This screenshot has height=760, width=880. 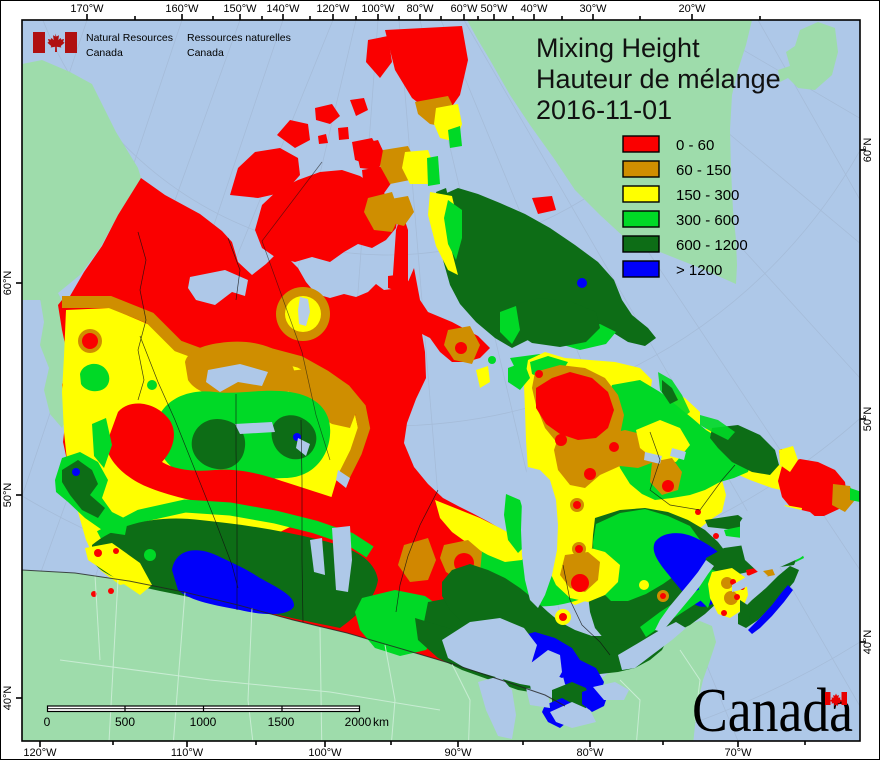 What do you see at coordinates (87, 9) in the screenshot?
I see `svg-text: 170°W` at bounding box center [87, 9].